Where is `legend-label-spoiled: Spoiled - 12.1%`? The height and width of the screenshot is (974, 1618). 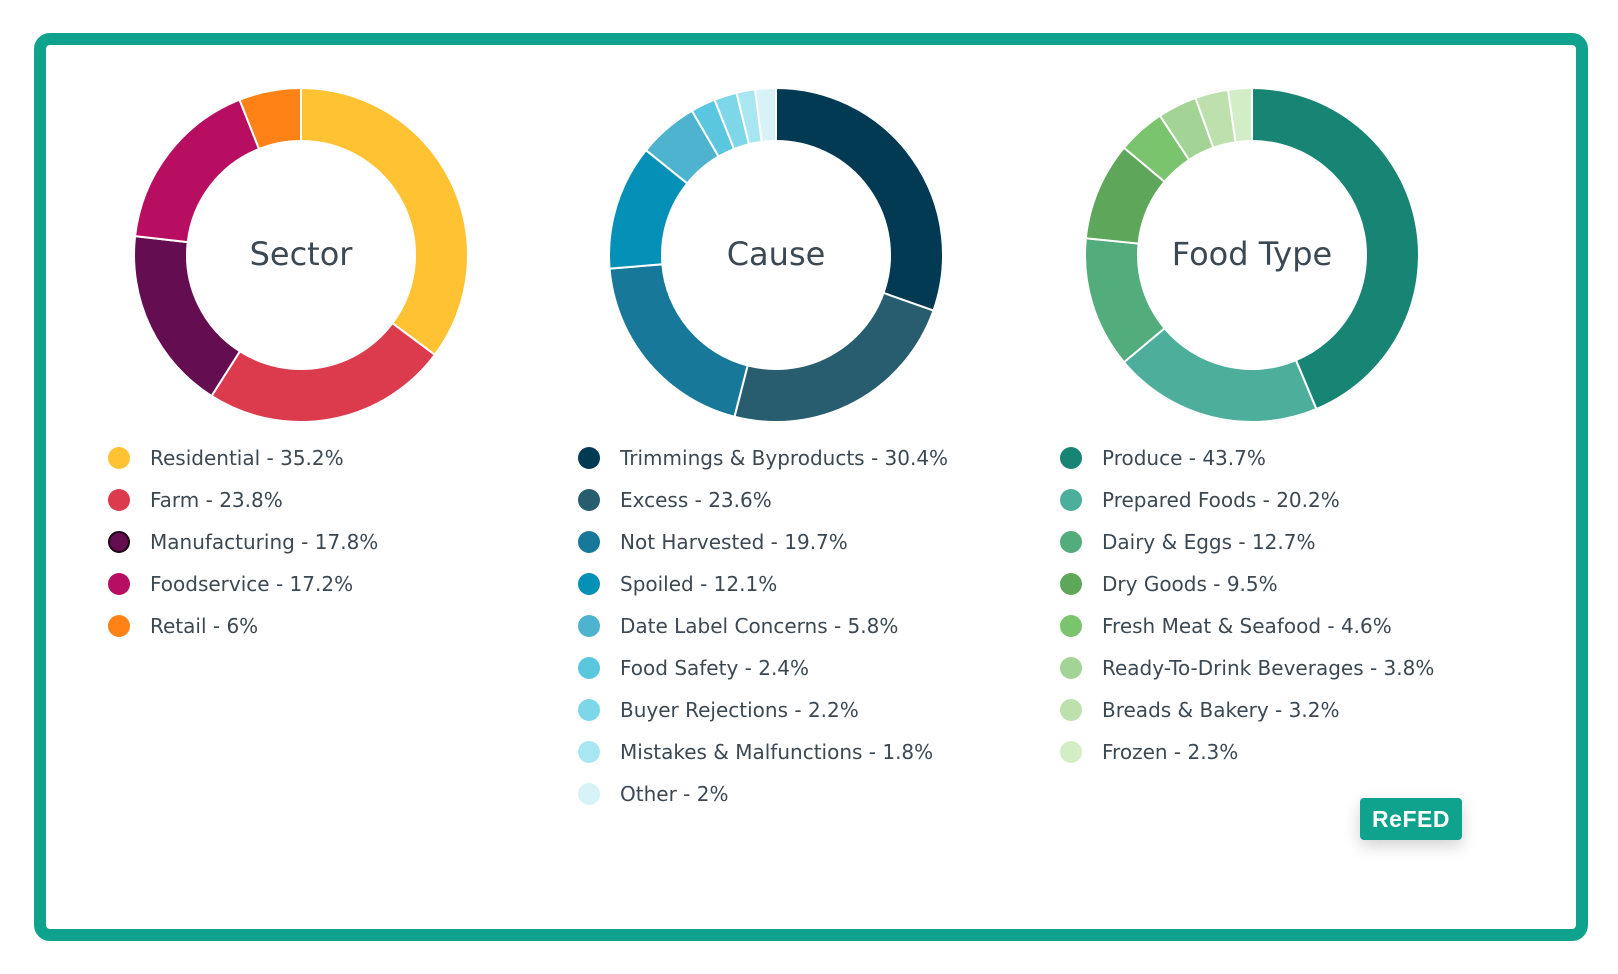
legend-label-spoiled: Spoiled - 12.1% is located at coordinates (699, 584).